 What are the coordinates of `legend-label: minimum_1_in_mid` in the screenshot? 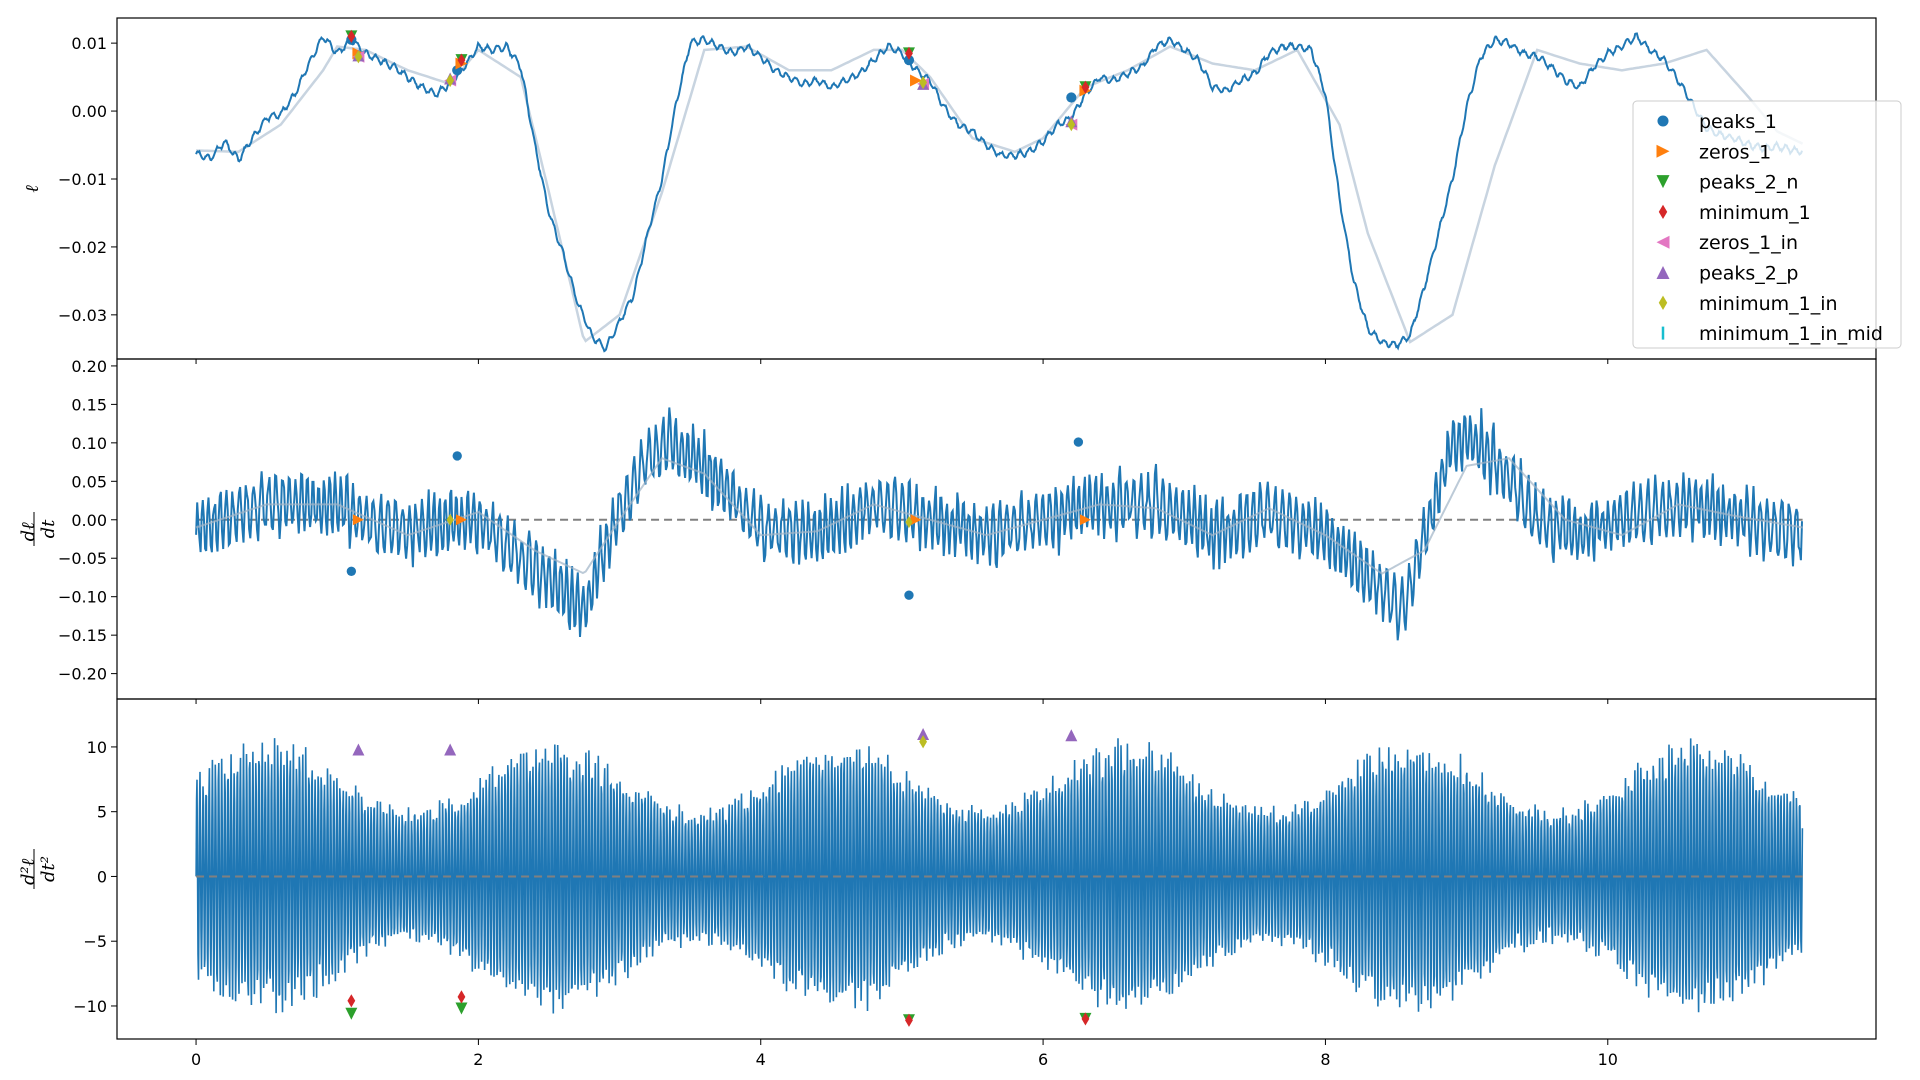 It's located at (1791, 334).